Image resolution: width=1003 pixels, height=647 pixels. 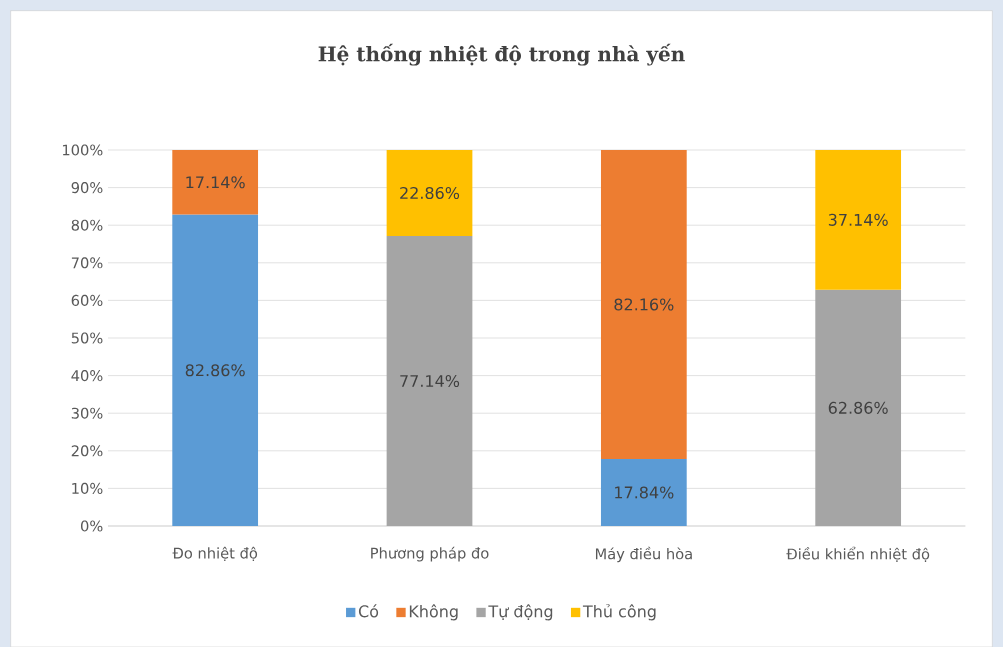 I want to click on y-tick-label: 60%, so click(x=87, y=300).